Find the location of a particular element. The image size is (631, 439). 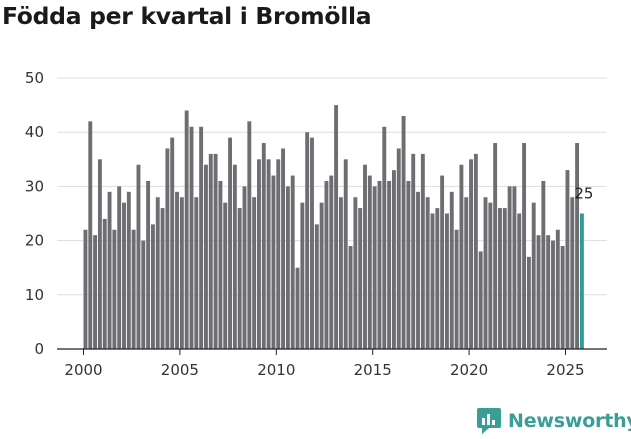

bar-2024-K1 is located at coordinates (548, 292).